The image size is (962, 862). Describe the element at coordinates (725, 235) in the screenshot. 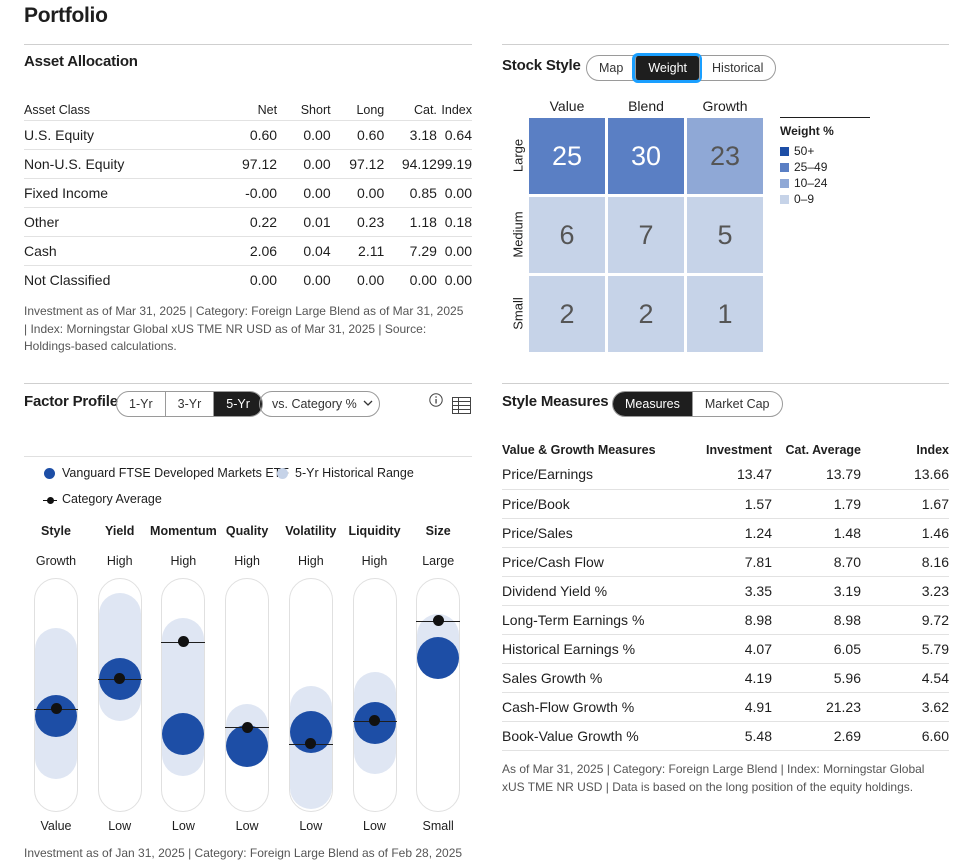

I see `style-box-cell: 5` at that location.